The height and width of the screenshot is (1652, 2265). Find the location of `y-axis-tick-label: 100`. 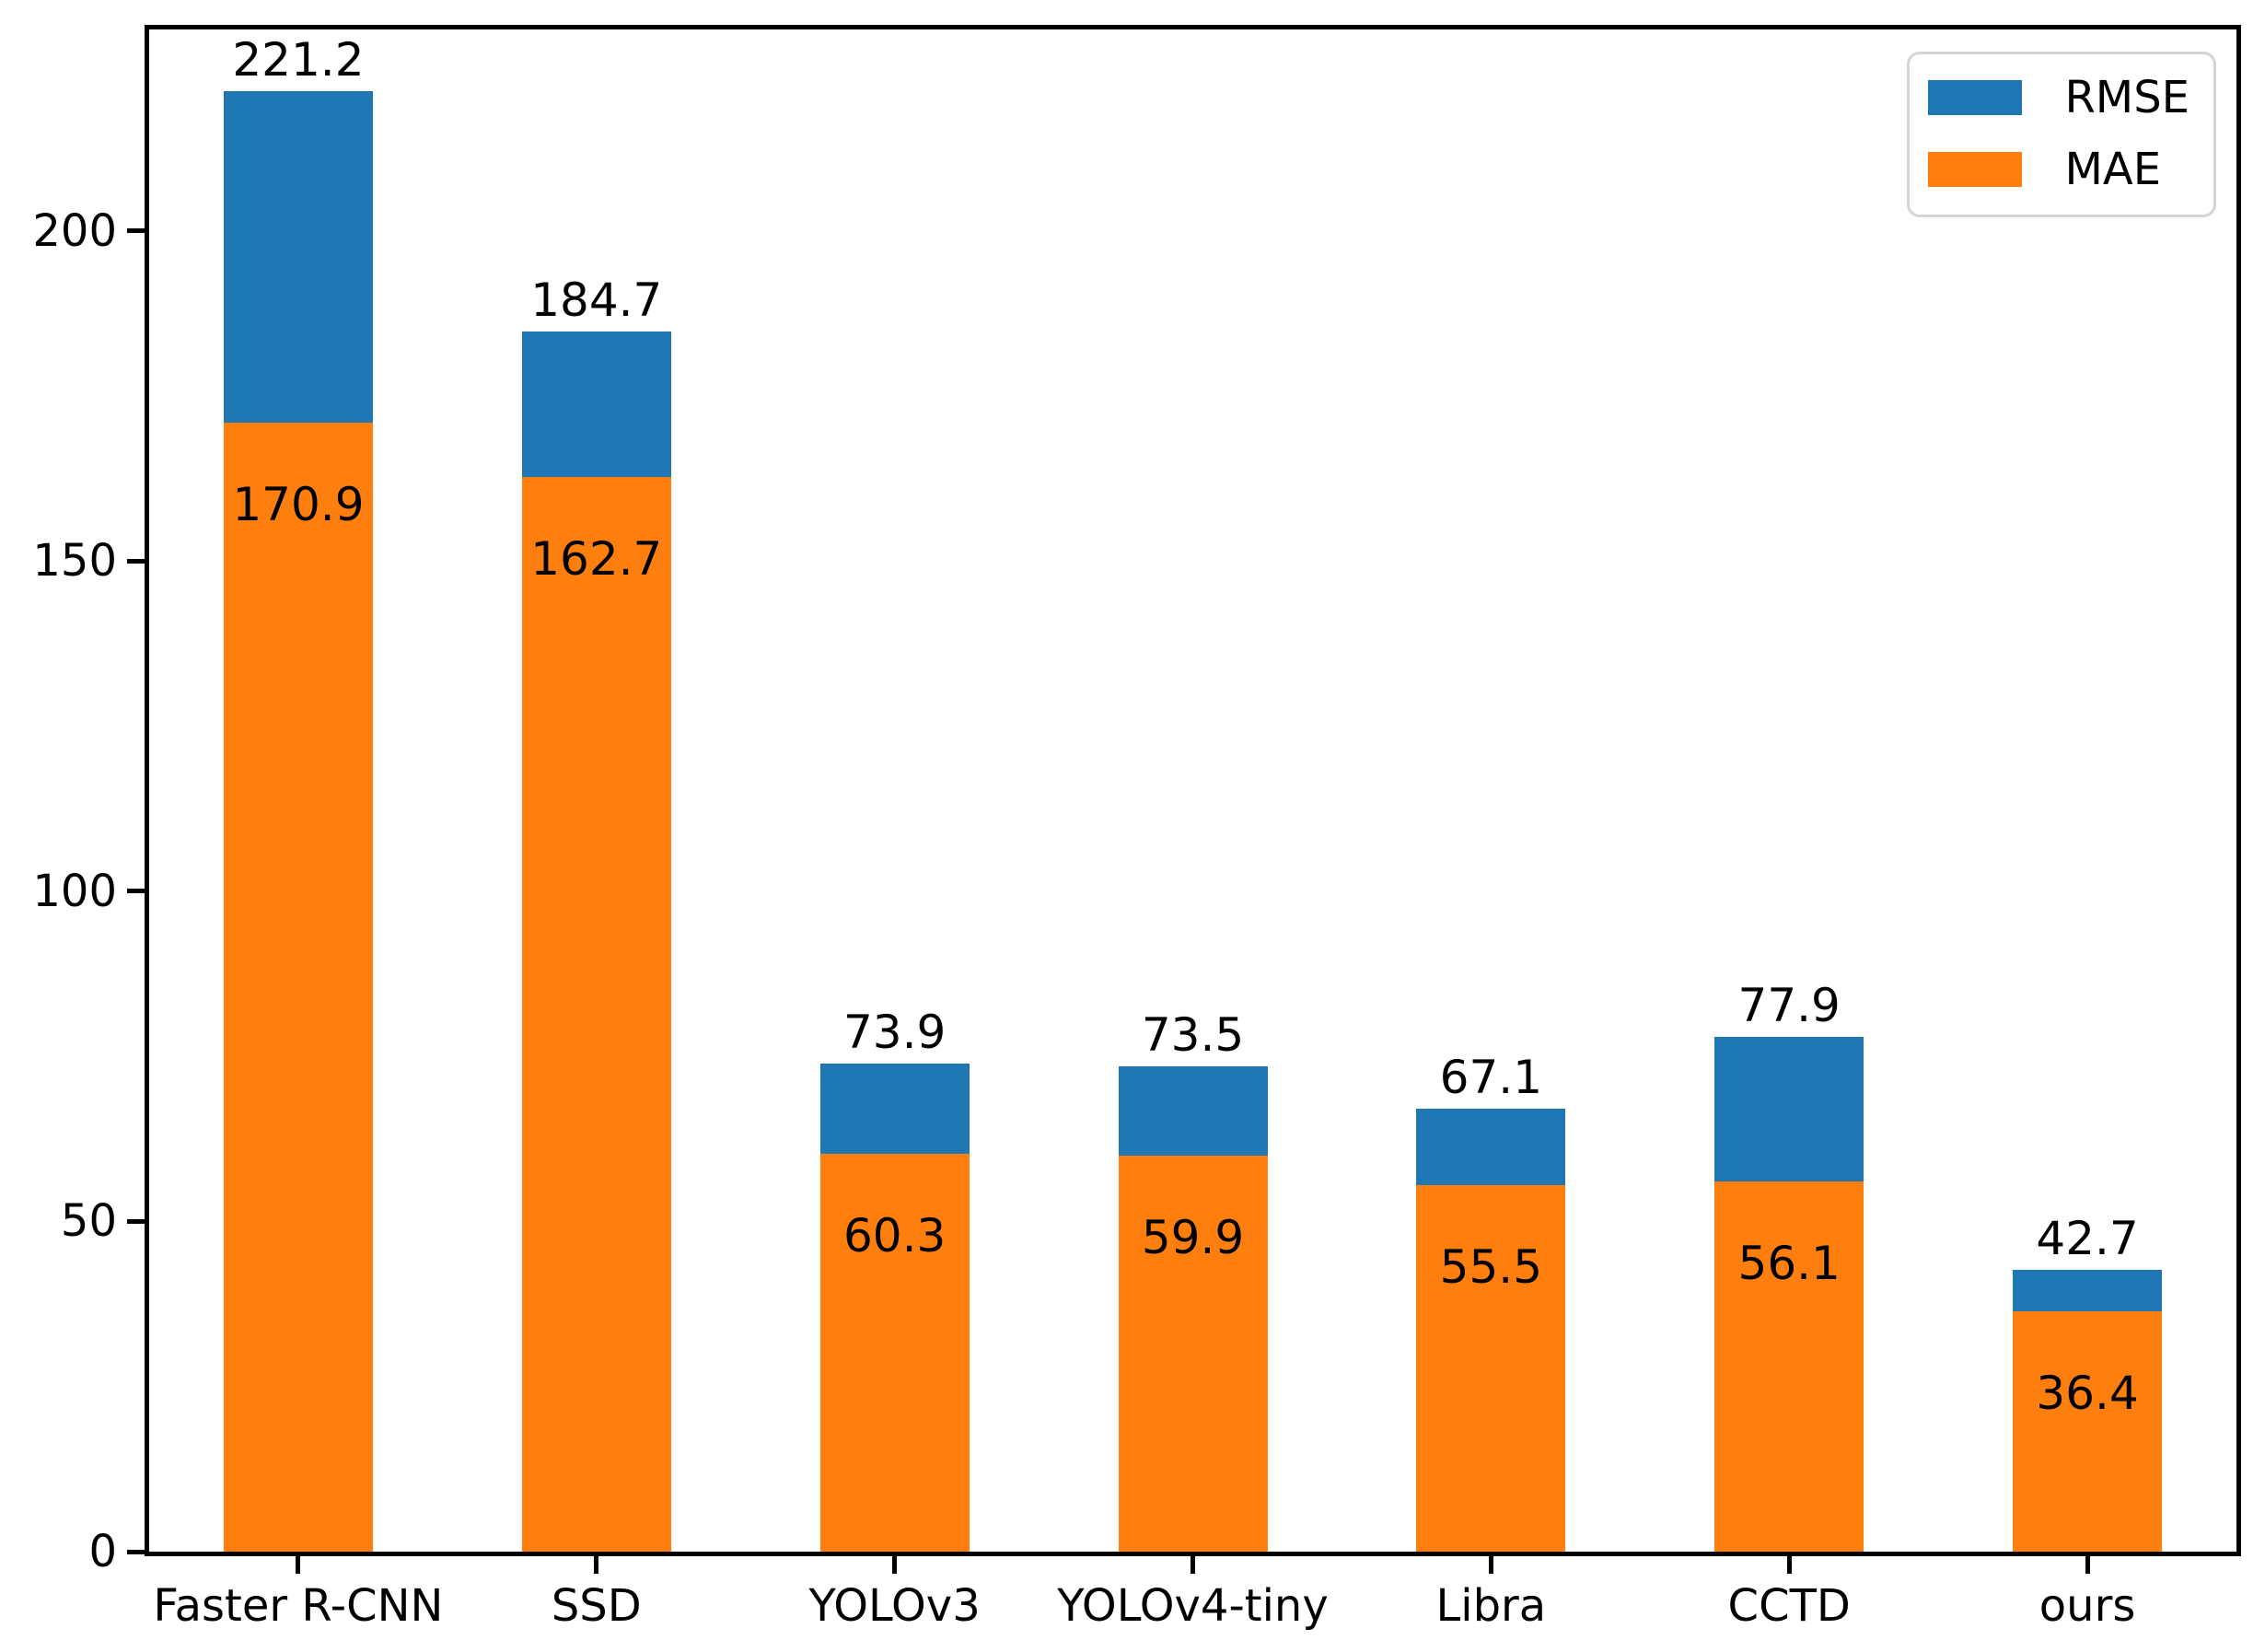

y-axis-tick-label: 100 is located at coordinates (74, 891).